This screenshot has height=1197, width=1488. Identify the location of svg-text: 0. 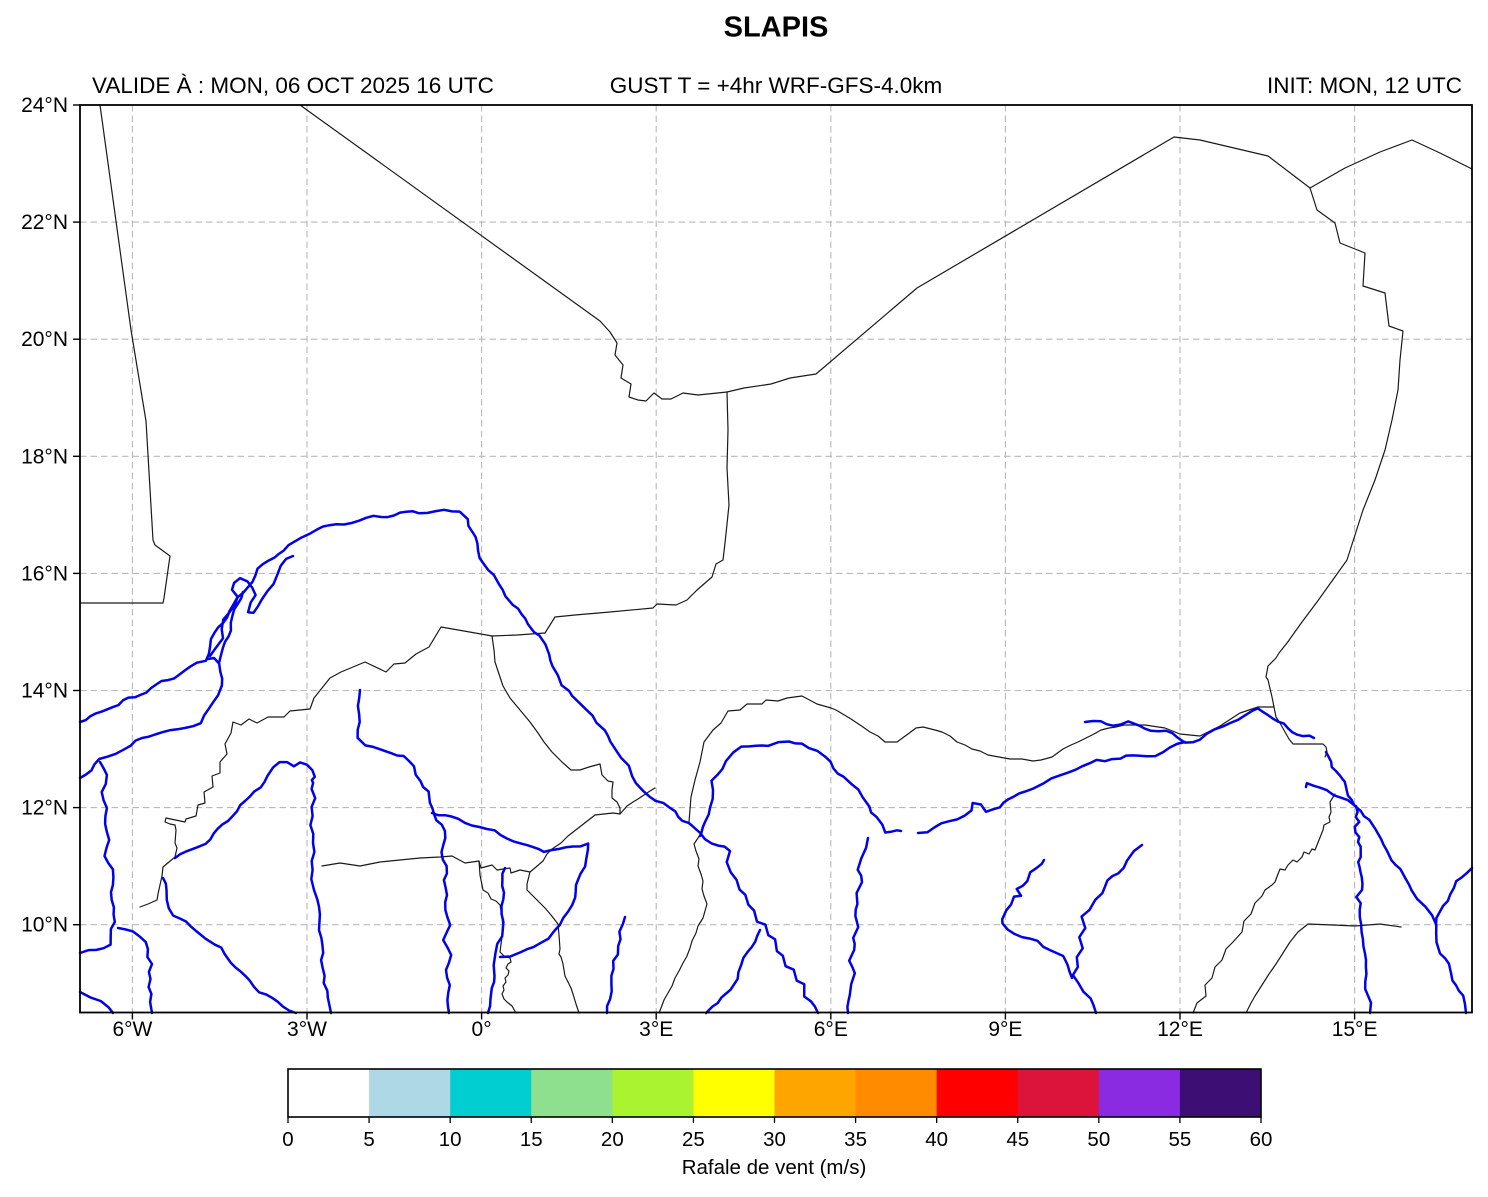
(287, 1139).